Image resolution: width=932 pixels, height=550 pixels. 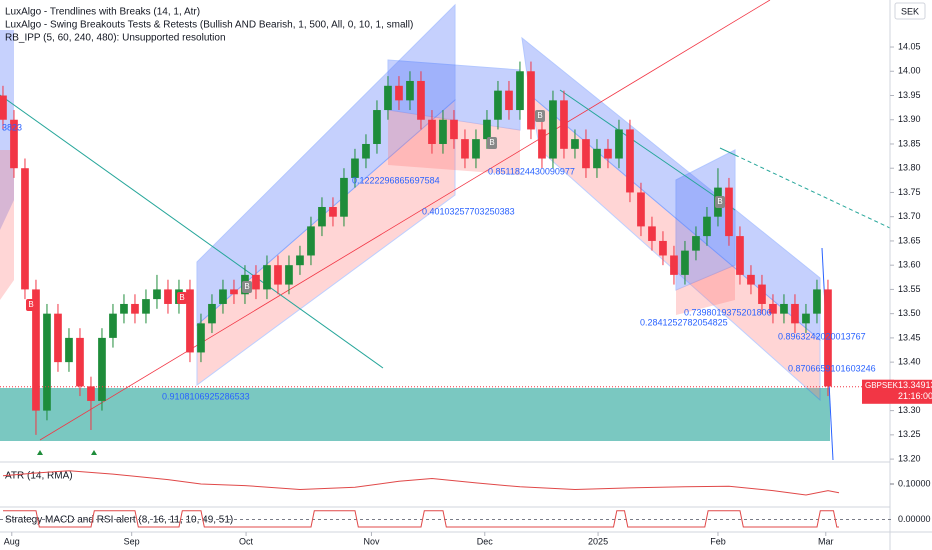 What do you see at coordinates (878, 385) in the screenshot?
I see `symbol-tag` at bounding box center [878, 385].